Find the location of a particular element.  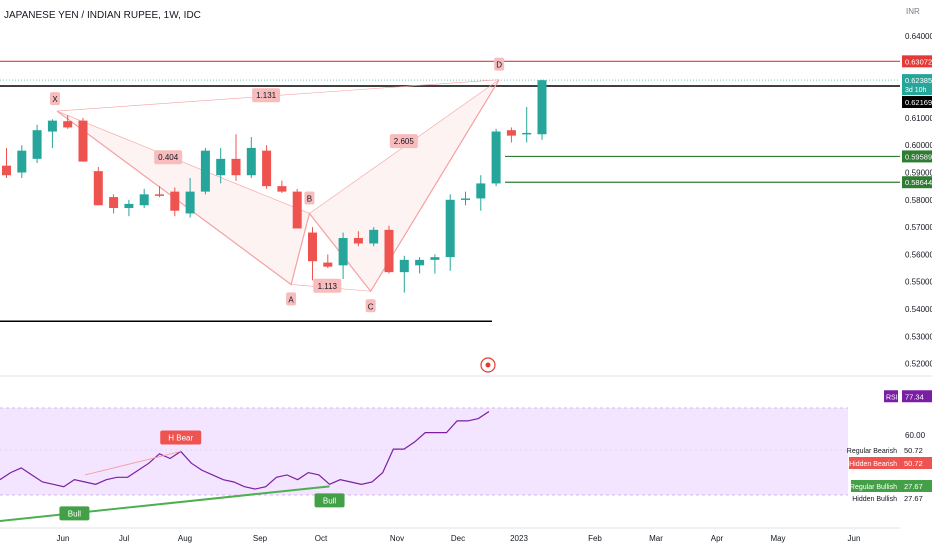

level-tag-green-2-box is located at coordinates (917, 182).